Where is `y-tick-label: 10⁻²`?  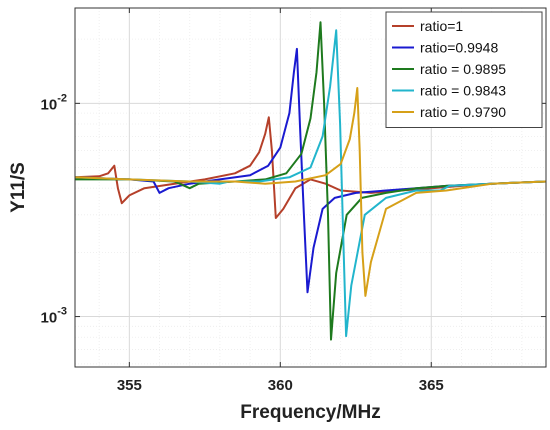
y-tick-label: 10⁻² is located at coordinates (54, 102).